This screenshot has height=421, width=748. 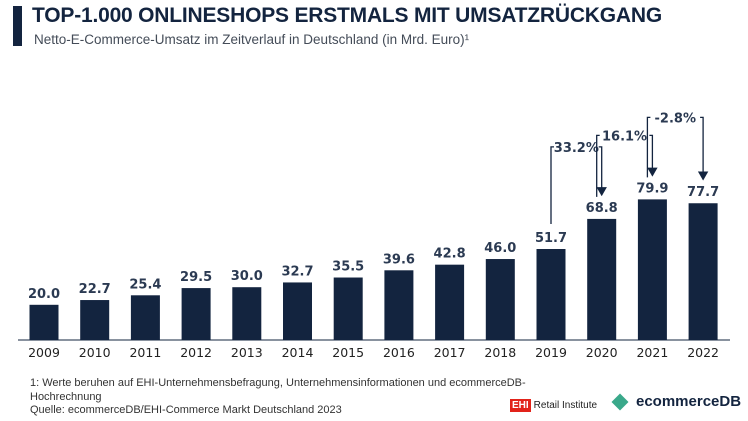 I want to click on bar-2016, so click(x=399, y=305).